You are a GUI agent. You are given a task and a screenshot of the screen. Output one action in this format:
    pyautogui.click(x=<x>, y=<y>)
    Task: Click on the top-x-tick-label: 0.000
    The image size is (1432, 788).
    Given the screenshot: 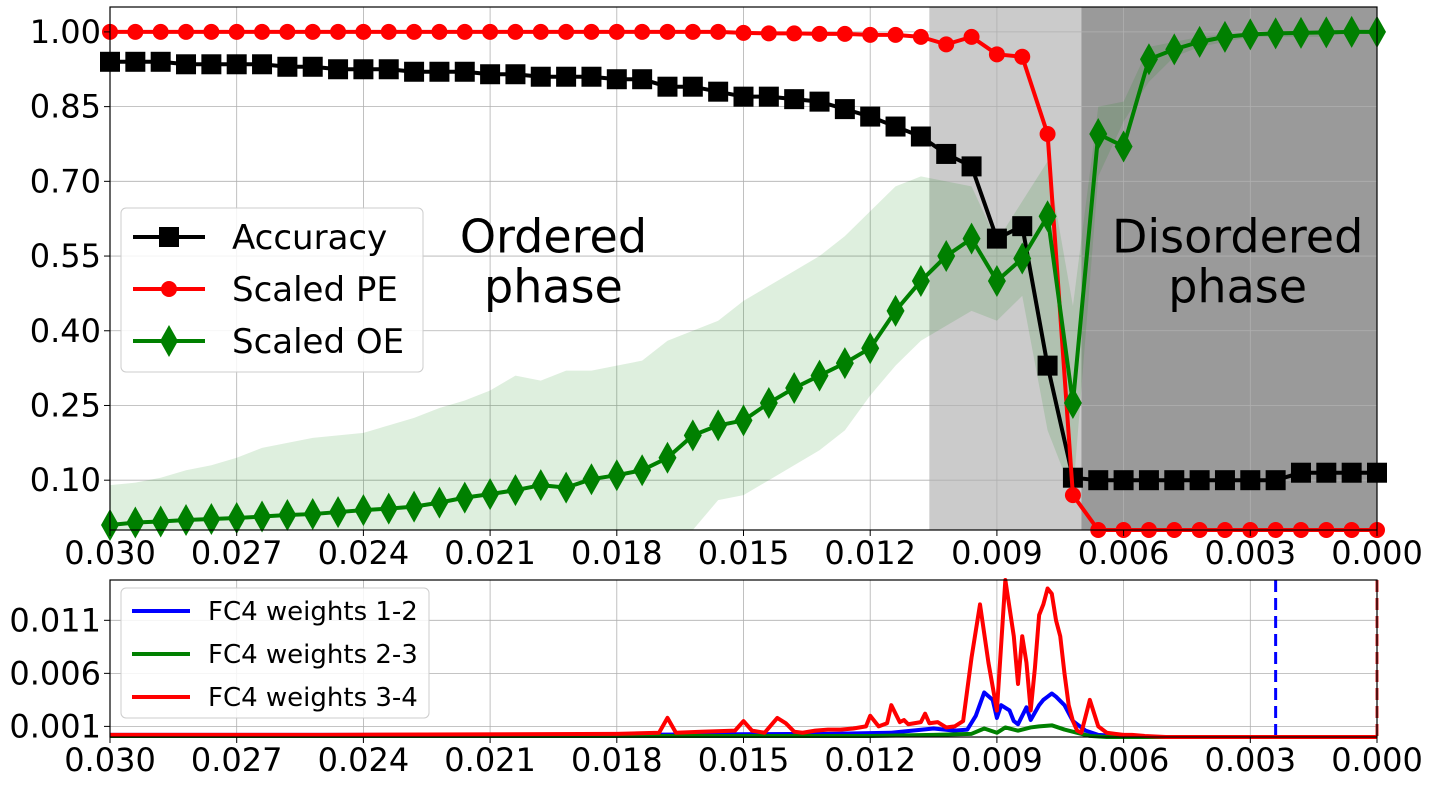 What is the action you would take?
    pyautogui.click(x=1377, y=553)
    